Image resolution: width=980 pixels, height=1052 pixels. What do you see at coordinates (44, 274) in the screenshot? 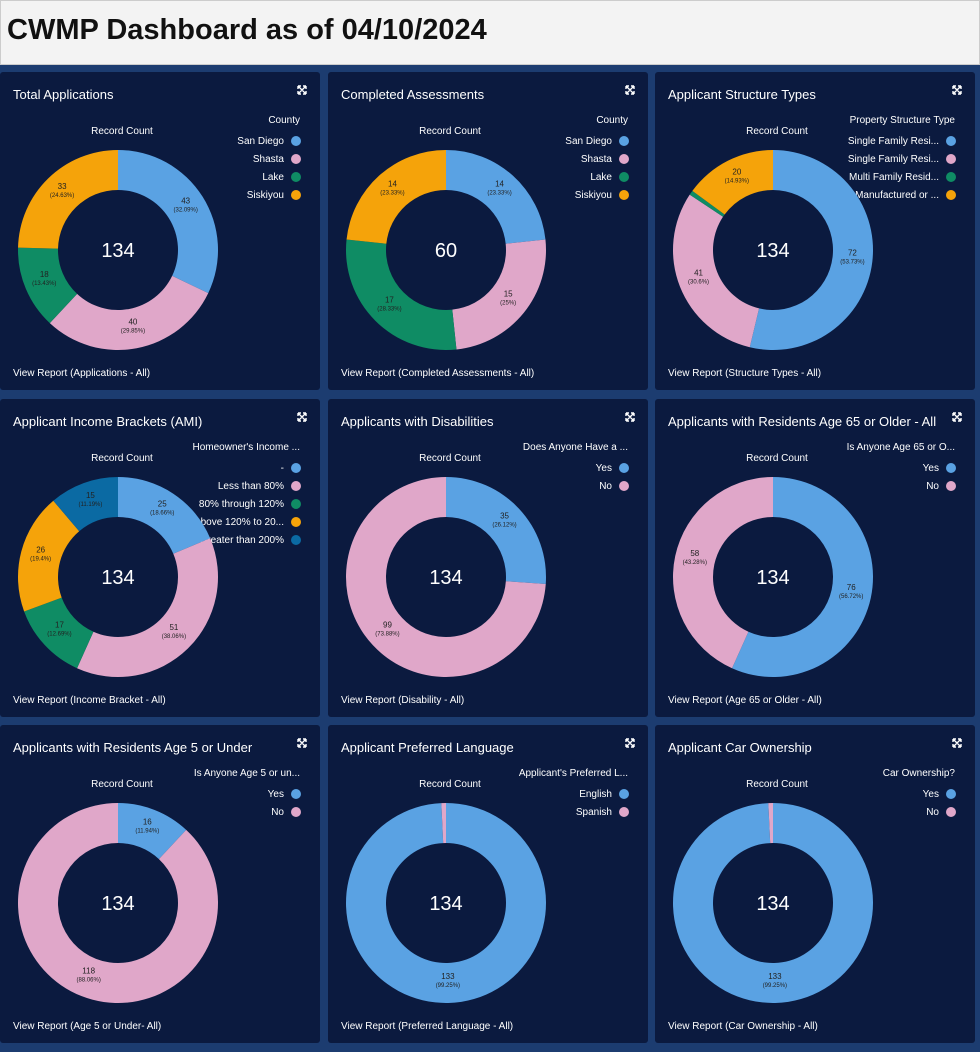
I see `slice-count: 18` at bounding box center [44, 274].